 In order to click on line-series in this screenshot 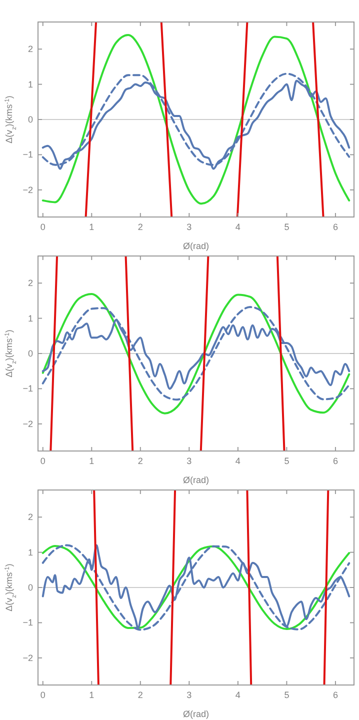, I will do `click(196, 353)`.